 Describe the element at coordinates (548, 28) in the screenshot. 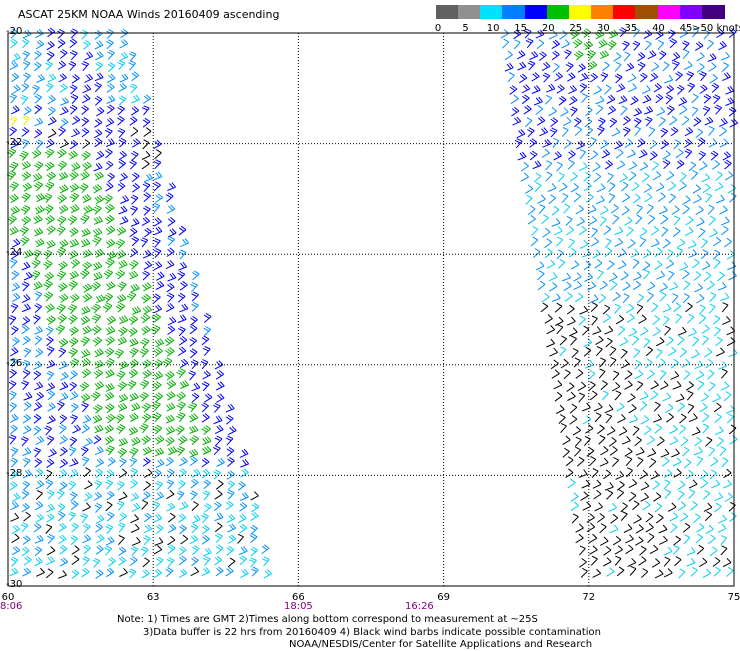

I see `colorbar-label: 20` at that location.